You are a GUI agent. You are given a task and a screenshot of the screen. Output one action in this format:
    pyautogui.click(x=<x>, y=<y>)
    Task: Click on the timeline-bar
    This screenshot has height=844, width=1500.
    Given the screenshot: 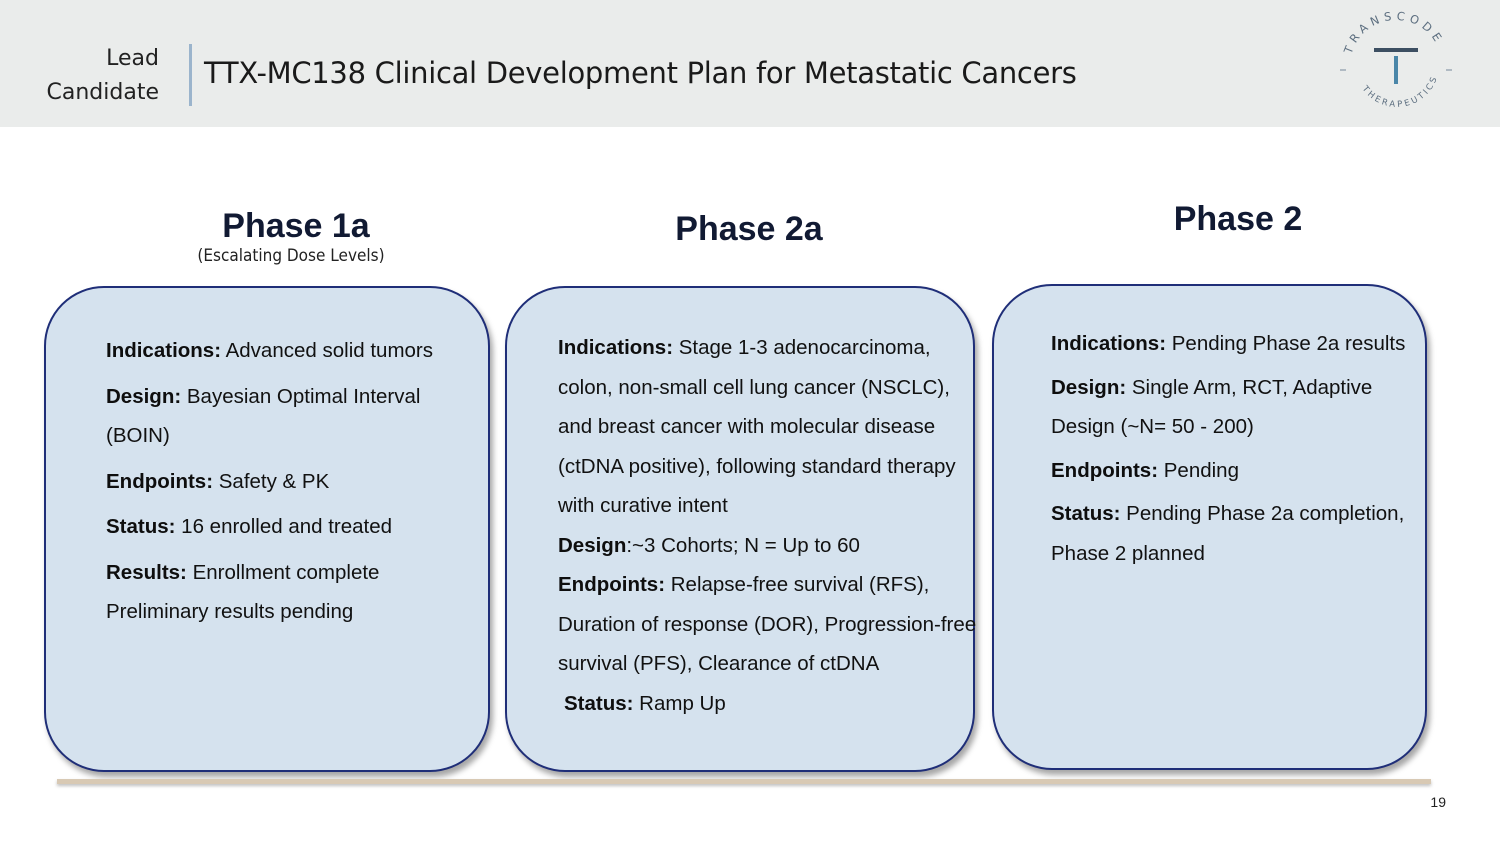 What is the action you would take?
    pyautogui.click(x=744, y=781)
    